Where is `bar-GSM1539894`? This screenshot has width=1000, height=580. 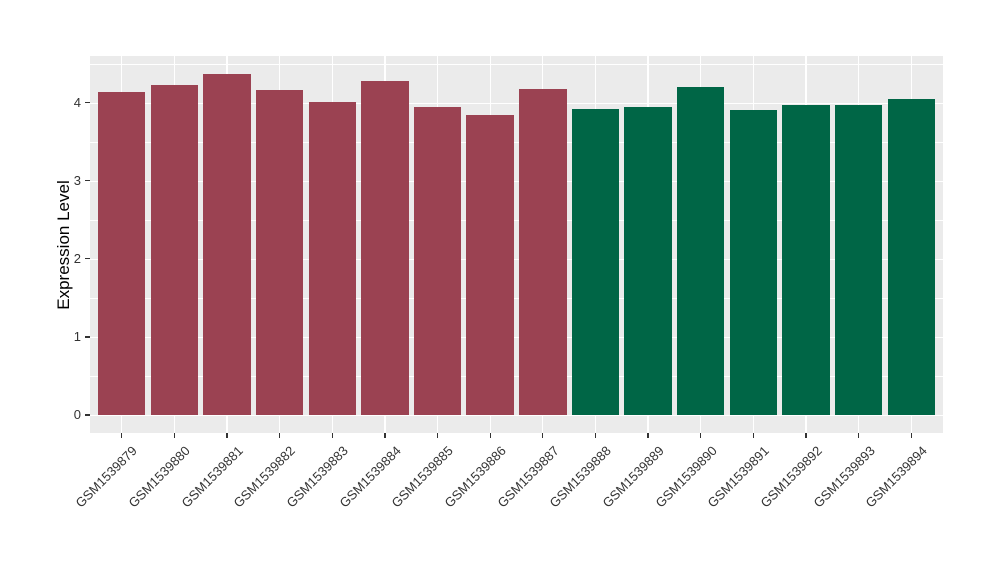 bar-GSM1539894 is located at coordinates (911, 257).